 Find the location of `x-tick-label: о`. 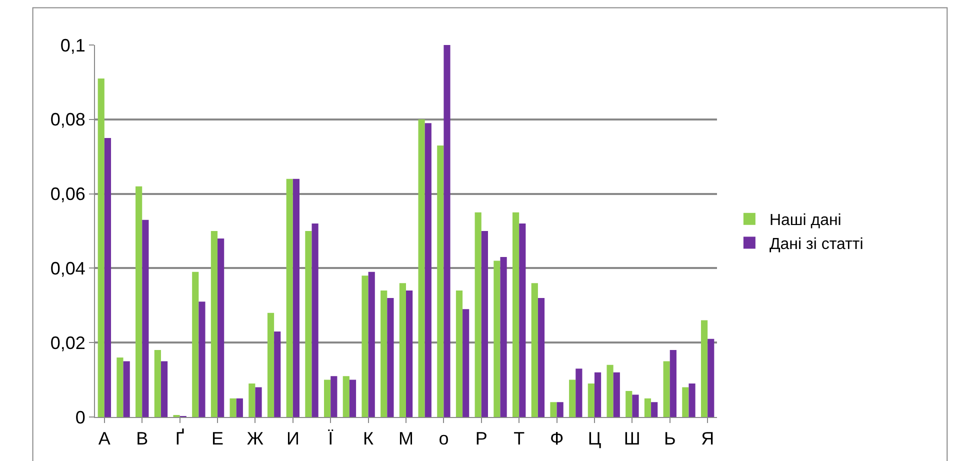

x-tick-label: о is located at coordinates (443, 438).